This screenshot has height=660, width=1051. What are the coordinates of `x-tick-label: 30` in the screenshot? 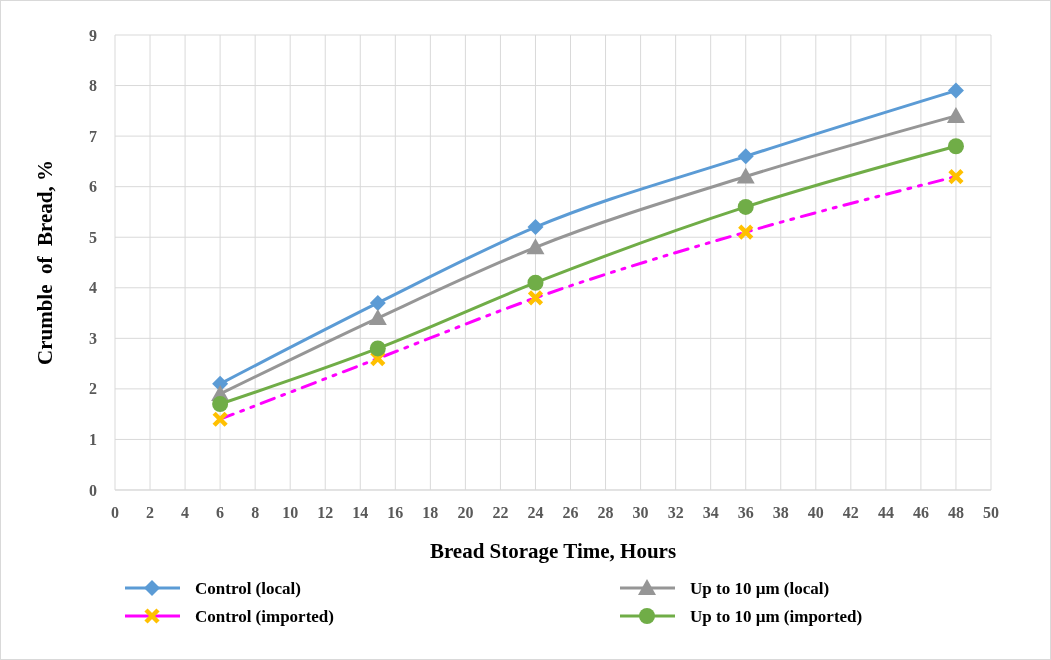 It's located at (640, 512).